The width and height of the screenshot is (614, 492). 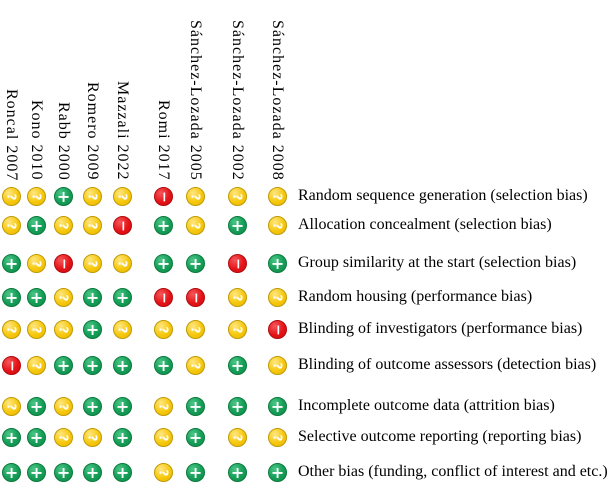 What do you see at coordinates (11, 134) in the screenshot?
I see `study-label-text: Roncal 2007` at bounding box center [11, 134].